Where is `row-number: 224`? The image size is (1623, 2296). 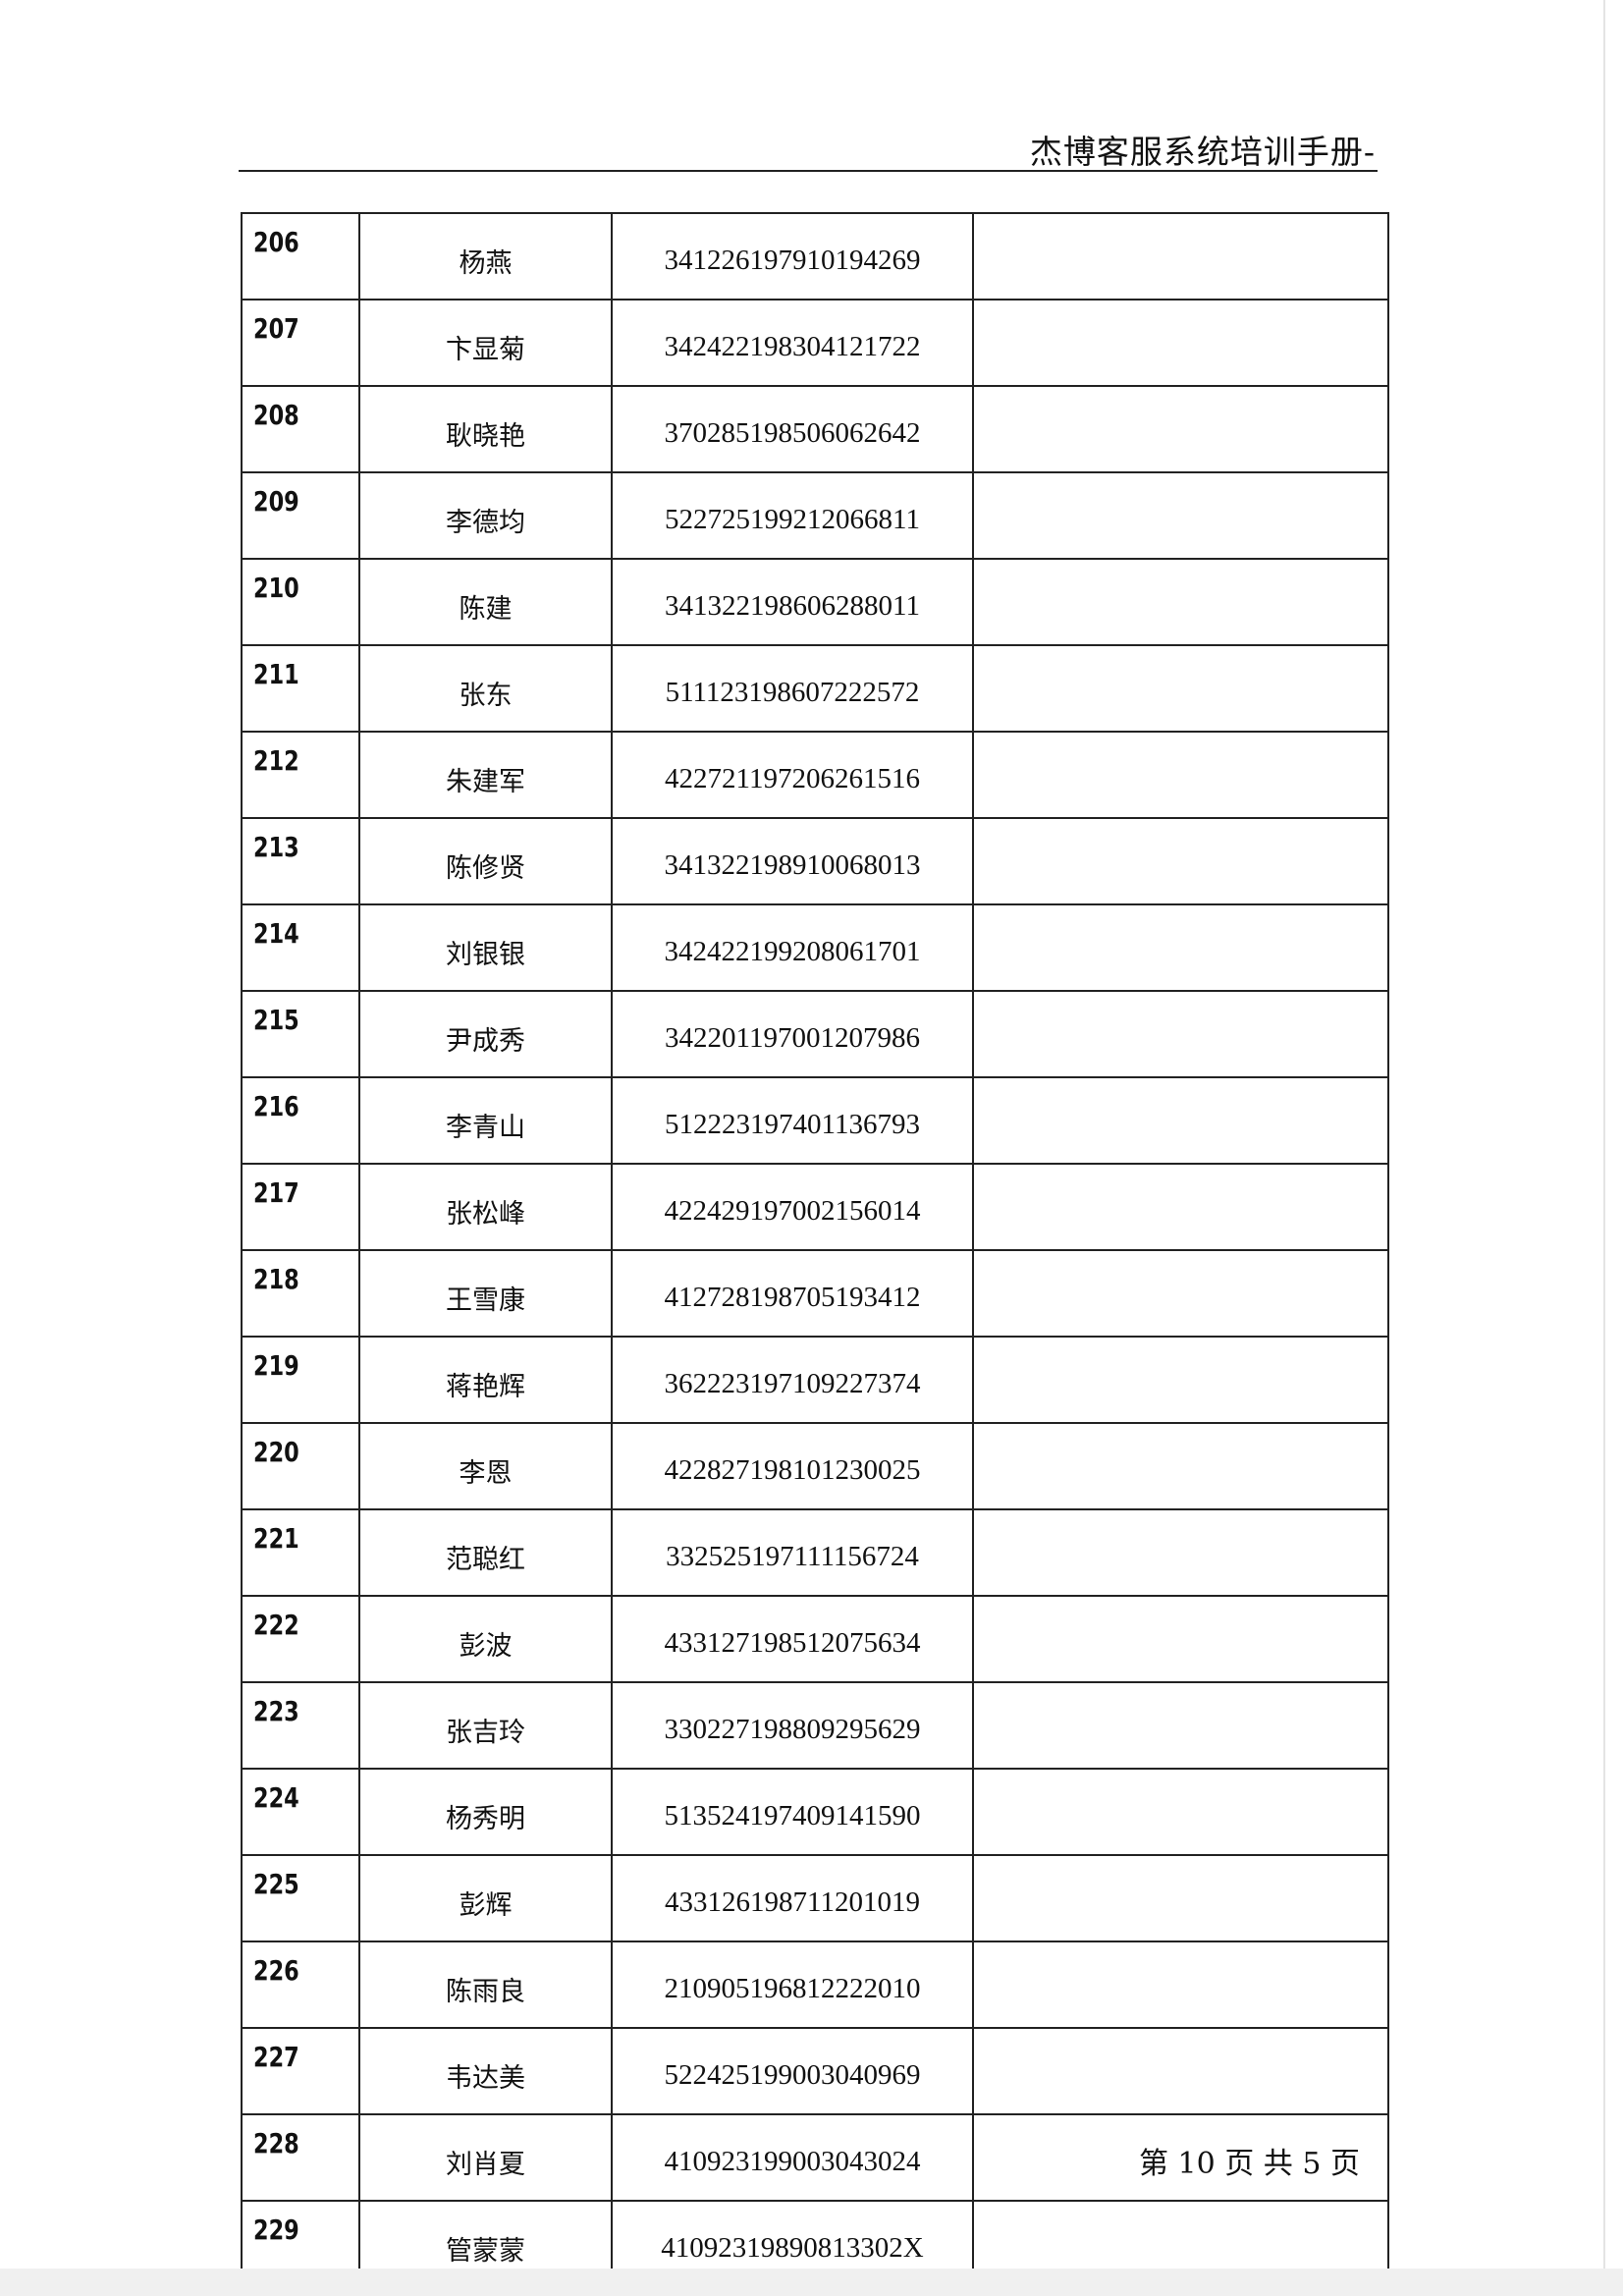 row-number: 224 is located at coordinates (289, 1812).